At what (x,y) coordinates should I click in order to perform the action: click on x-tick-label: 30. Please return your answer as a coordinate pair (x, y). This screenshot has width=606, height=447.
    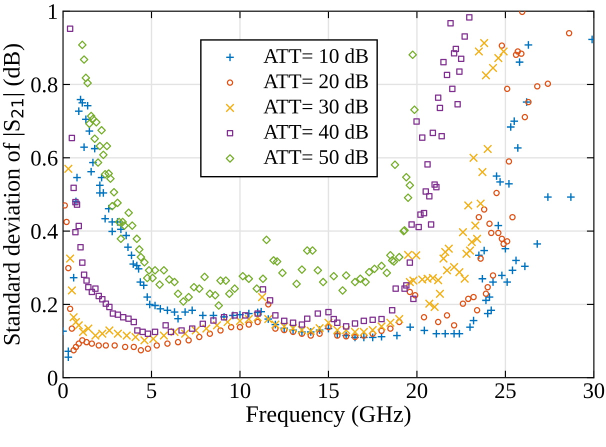
    Looking at the image, I should click on (594, 390).